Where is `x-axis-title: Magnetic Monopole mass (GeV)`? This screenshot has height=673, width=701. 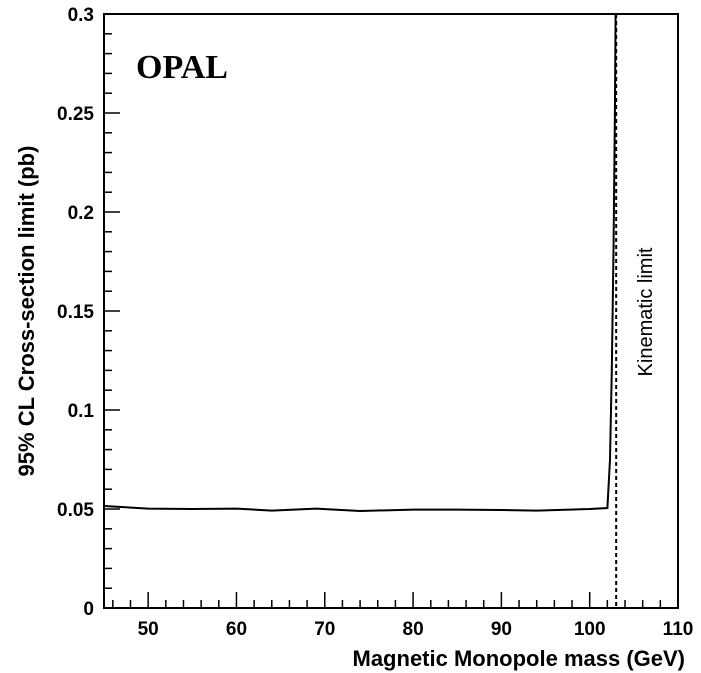 x-axis-title: Magnetic Monopole mass (GeV) is located at coordinates (519, 658).